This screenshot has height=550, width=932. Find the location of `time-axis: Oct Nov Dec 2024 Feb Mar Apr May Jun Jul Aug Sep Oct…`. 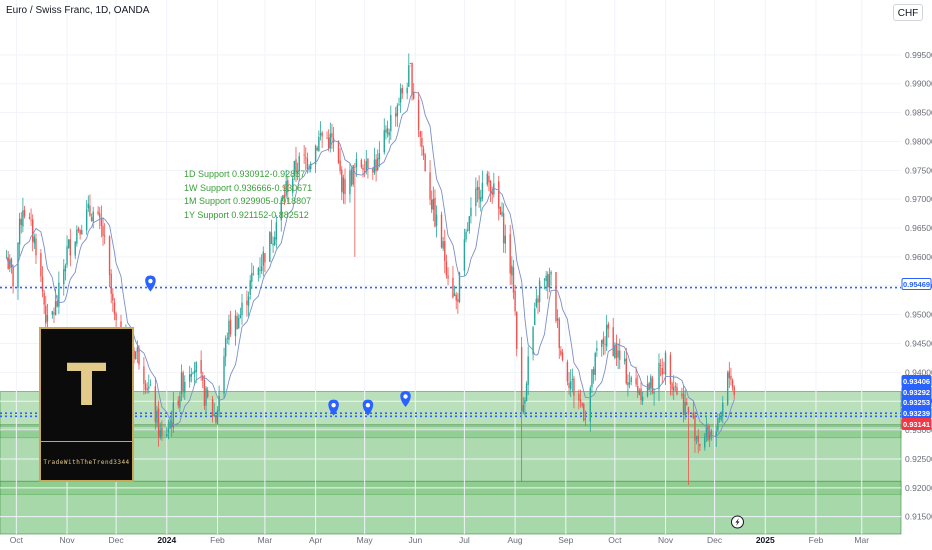

time-axis: Oct Nov Dec 2024 Feb Mar Apr May Jun Jul Aug Sep Oct… is located at coordinates (440, 540).